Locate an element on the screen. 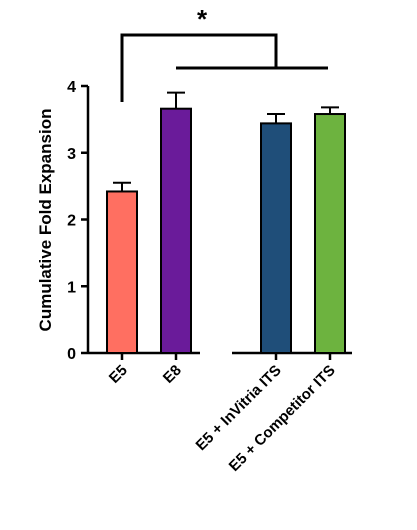 This screenshot has width=417, height=530. y-axis-label: Cumulative Fold Expansion is located at coordinates (45, 220).